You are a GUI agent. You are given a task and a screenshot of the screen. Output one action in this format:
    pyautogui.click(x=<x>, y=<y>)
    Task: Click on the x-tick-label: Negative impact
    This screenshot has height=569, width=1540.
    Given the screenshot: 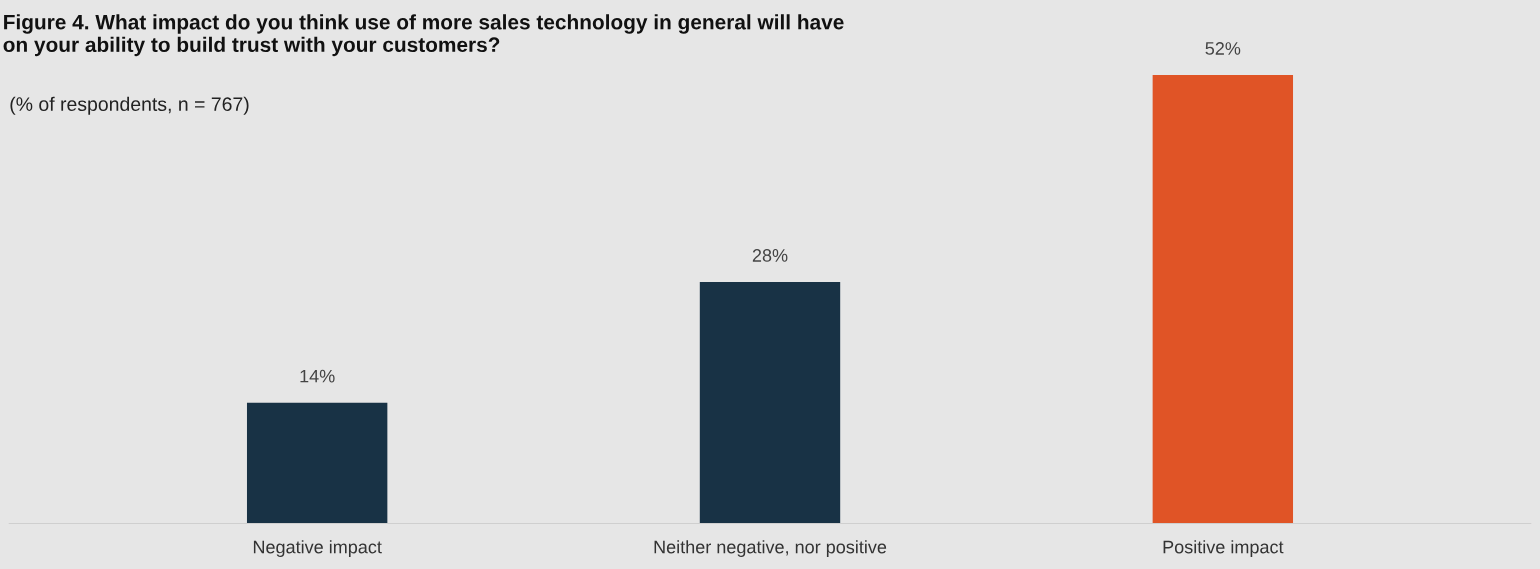 What is the action you would take?
    pyautogui.click(x=317, y=548)
    